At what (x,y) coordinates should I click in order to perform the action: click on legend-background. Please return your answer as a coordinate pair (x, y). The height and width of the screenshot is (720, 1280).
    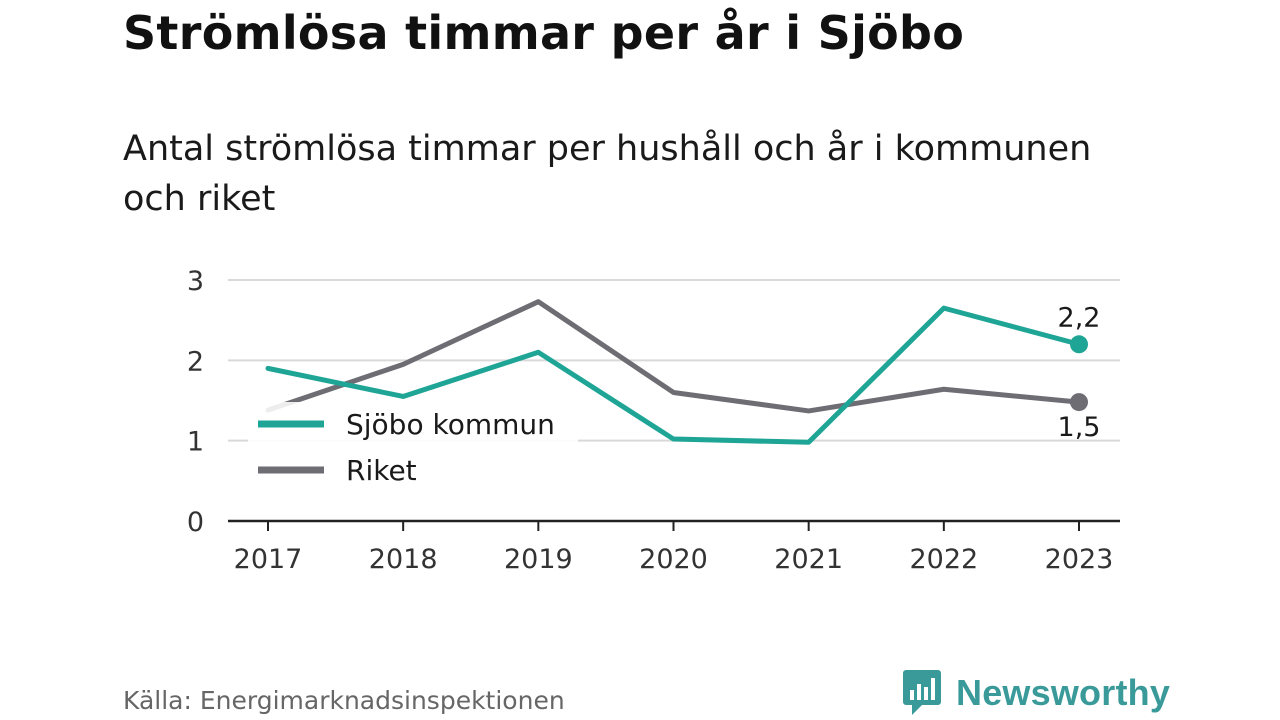
    Looking at the image, I should click on (413, 448).